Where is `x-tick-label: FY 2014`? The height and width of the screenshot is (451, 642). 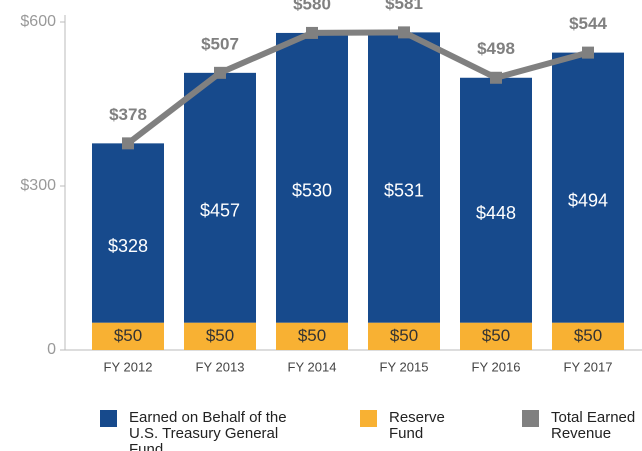
x-tick-label: FY 2014 is located at coordinates (312, 366).